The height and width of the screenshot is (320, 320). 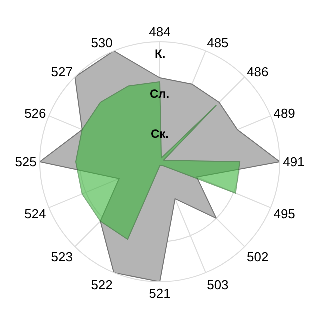 What do you see at coordinates (160, 54) in the screenshot?
I see `y-tick-label: К.` at bounding box center [160, 54].